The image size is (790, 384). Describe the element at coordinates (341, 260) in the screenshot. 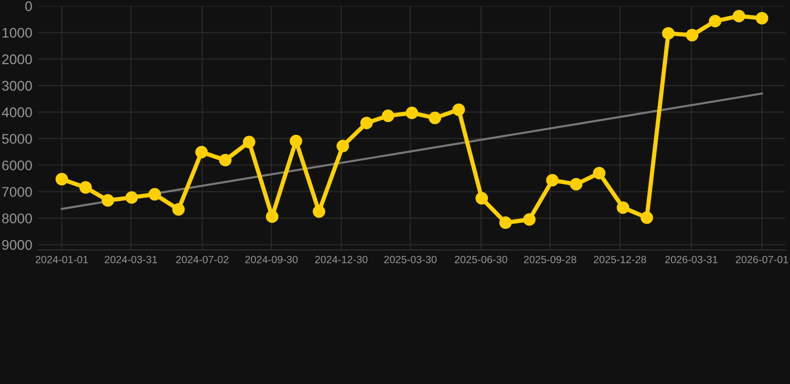

I see `x-tick-label: 2024-12-30` at that location.